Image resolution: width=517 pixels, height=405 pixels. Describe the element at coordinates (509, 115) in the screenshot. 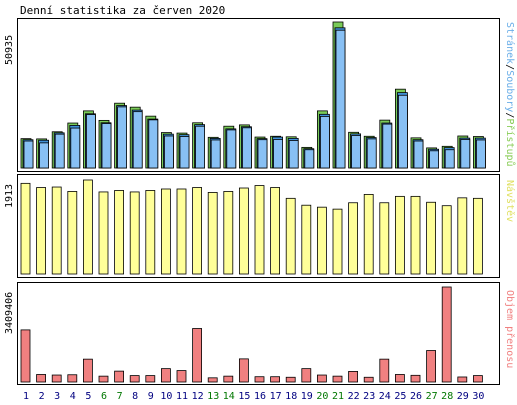

I see `legend-sep-2: /` at that location.